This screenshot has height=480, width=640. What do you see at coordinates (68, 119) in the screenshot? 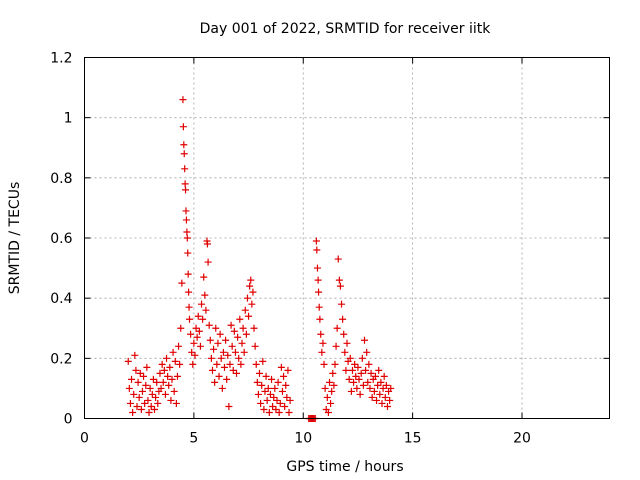
I see `y-tick-label: 1` at bounding box center [68, 119].